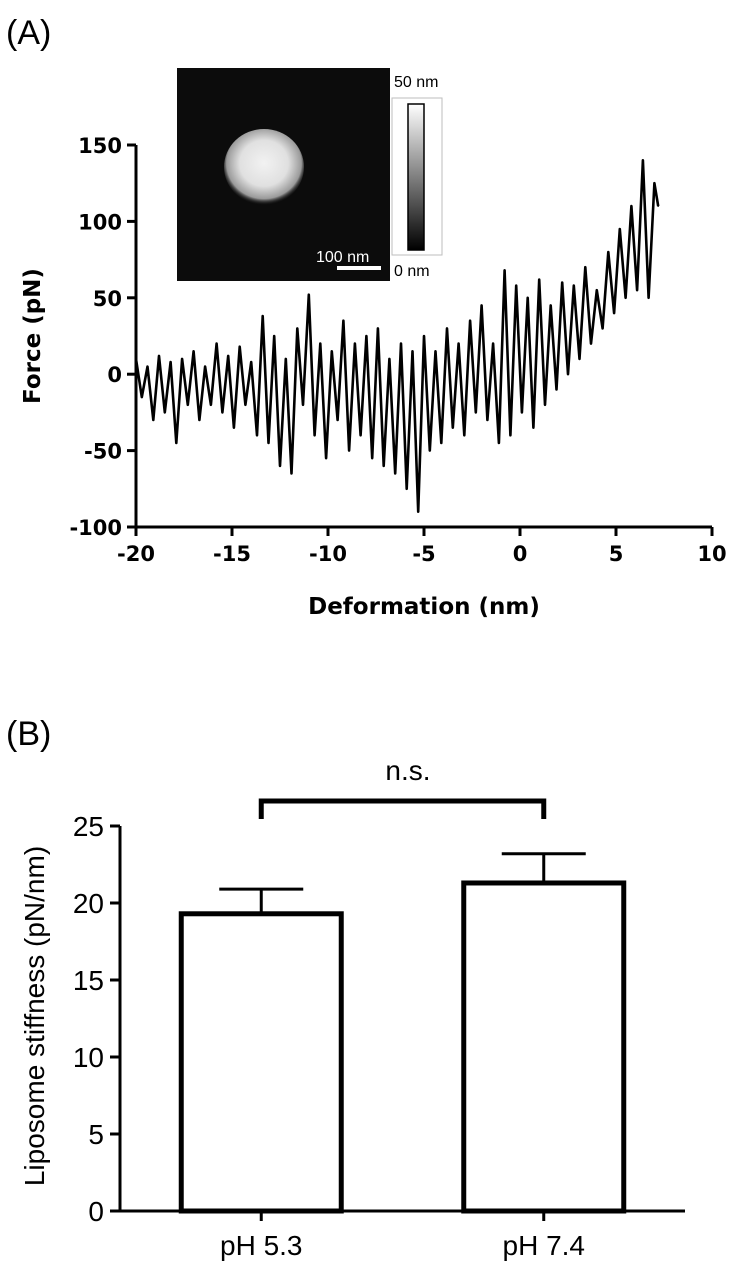 The width and height of the screenshot is (734, 1269). I want to click on colorbar, so click(416, 177).